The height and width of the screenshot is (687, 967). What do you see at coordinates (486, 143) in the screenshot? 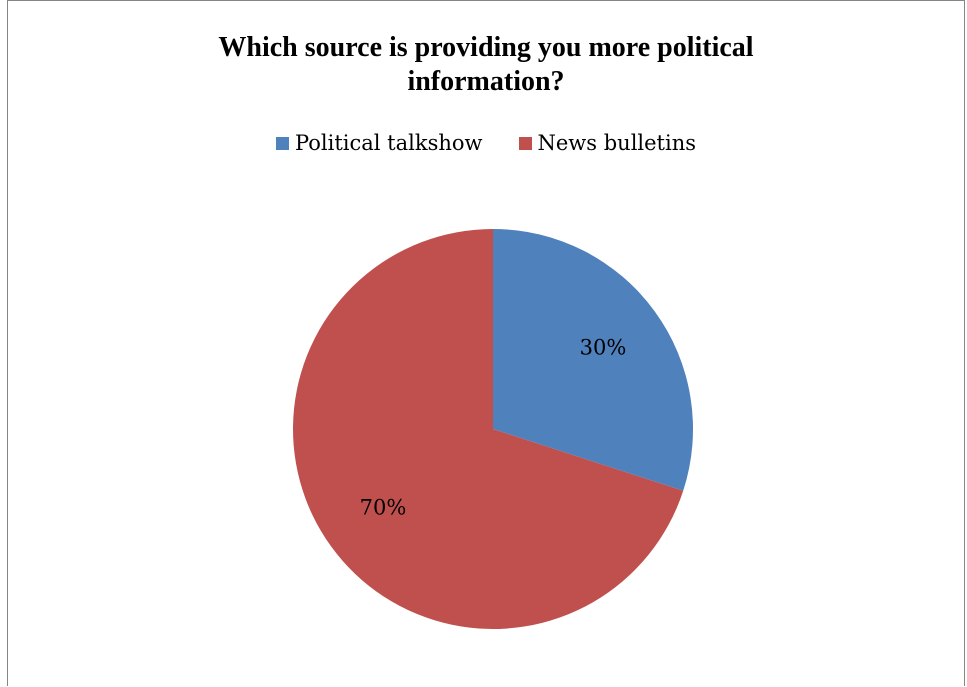
I see `legend: Political talkshow News bulletins` at bounding box center [486, 143].